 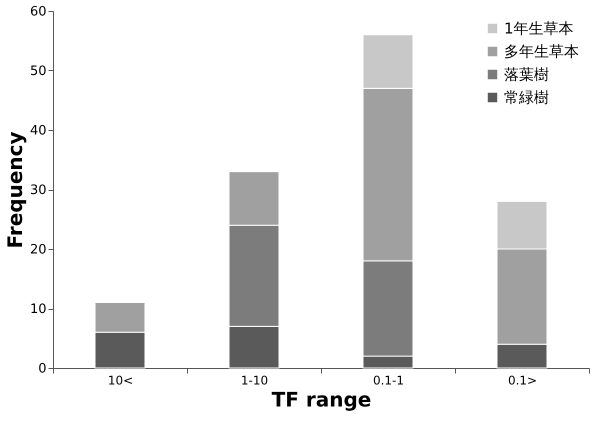 What do you see at coordinates (526, 97) in the screenshot?
I see `legend-label: 常緑樹` at bounding box center [526, 97].